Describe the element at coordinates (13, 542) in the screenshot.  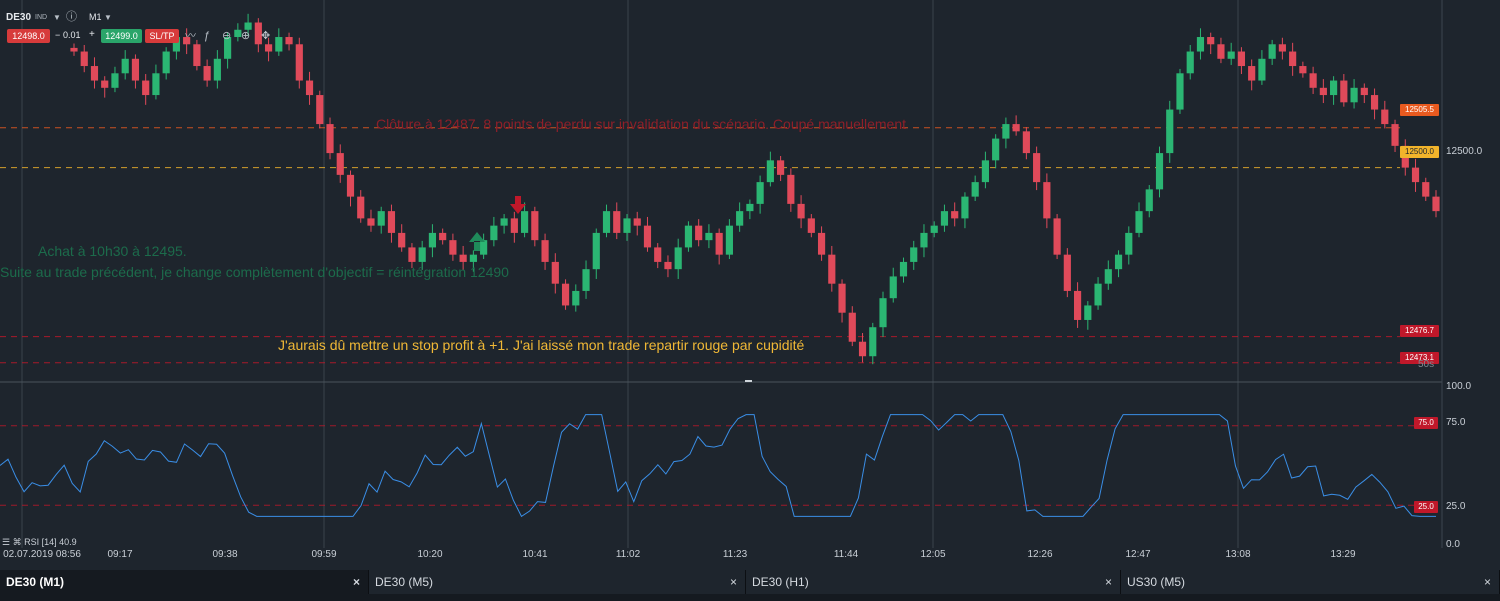
I see `indicator-settings-icon: ☰ ⌘` at that location.